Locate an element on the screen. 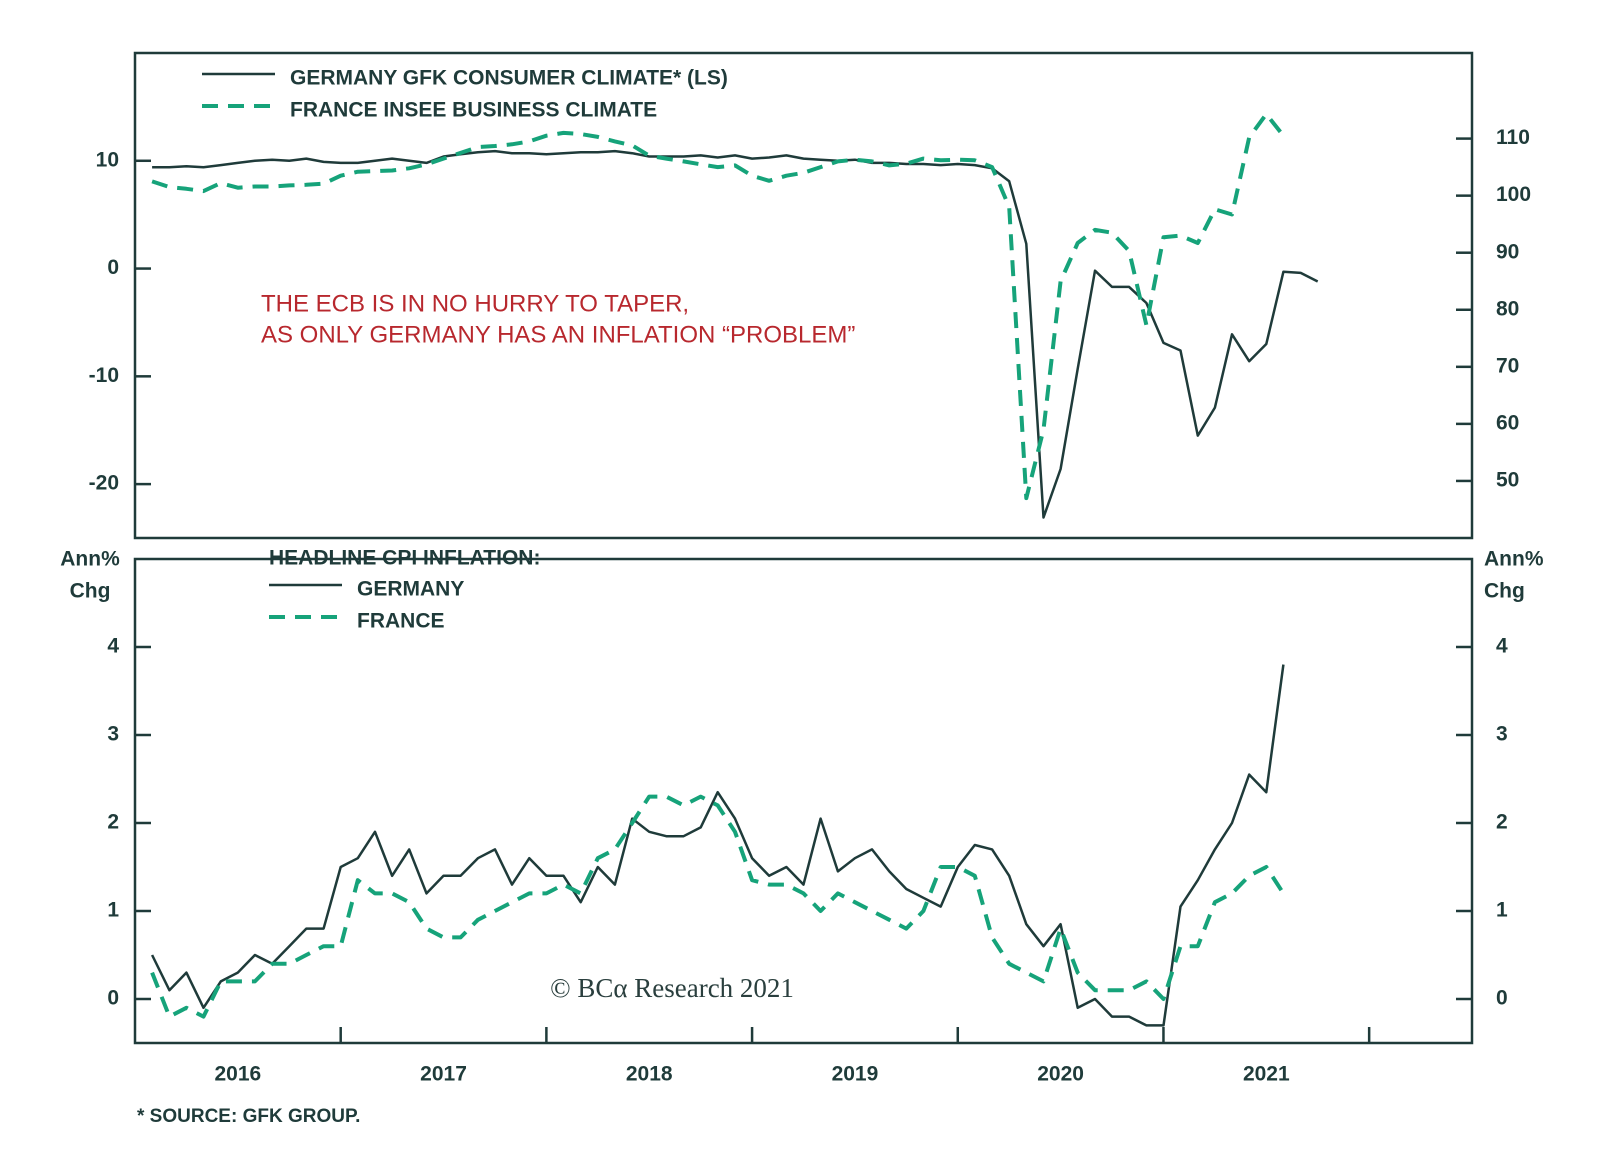 This screenshot has width=1600, height=1156. y2-tick-label: 90 is located at coordinates (1507, 251).